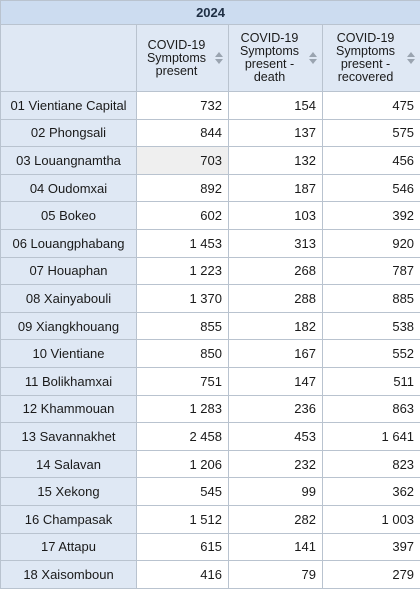 The height and width of the screenshot is (592, 420). Describe the element at coordinates (68, 271) in the screenshot. I see `row-label: 07 Houaphan` at that location.